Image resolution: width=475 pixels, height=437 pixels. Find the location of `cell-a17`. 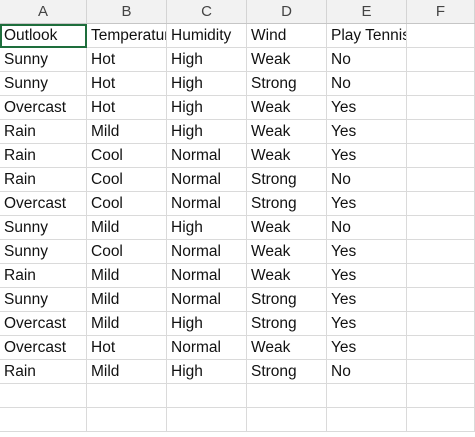

cell-a17 is located at coordinates (43, 420).